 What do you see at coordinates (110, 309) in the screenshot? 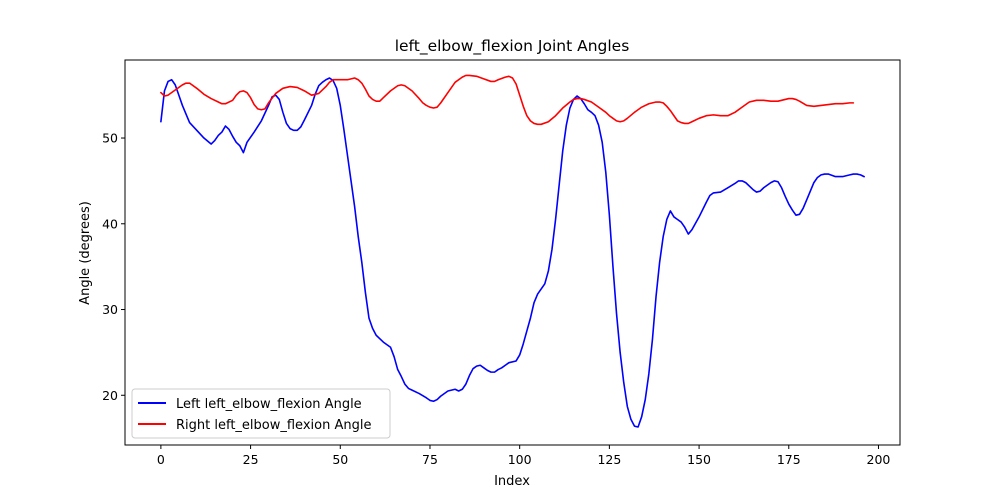
I see `y-tick-label: 30` at bounding box center [110, 309].